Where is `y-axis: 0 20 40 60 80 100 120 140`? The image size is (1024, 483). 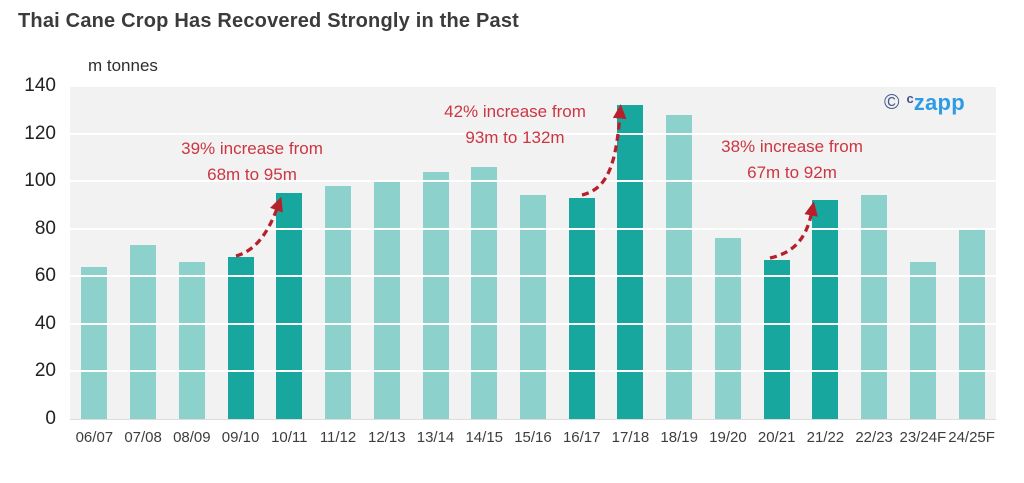
y-axis: 0 20 40 60 80 100 120 140 is located at coordinates (28, 241).